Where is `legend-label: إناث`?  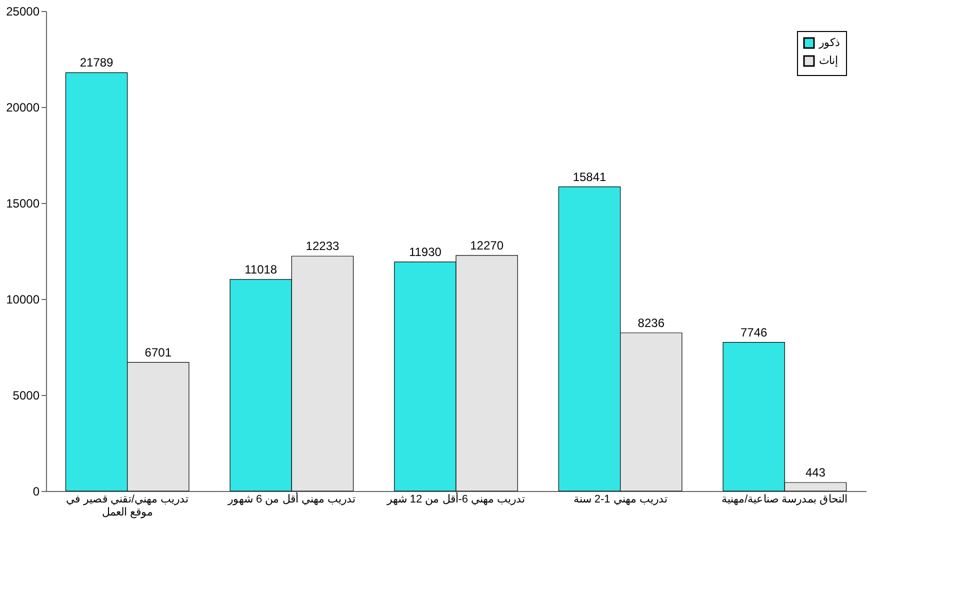
legend-label: إناث is located at coordinates (828, 61).